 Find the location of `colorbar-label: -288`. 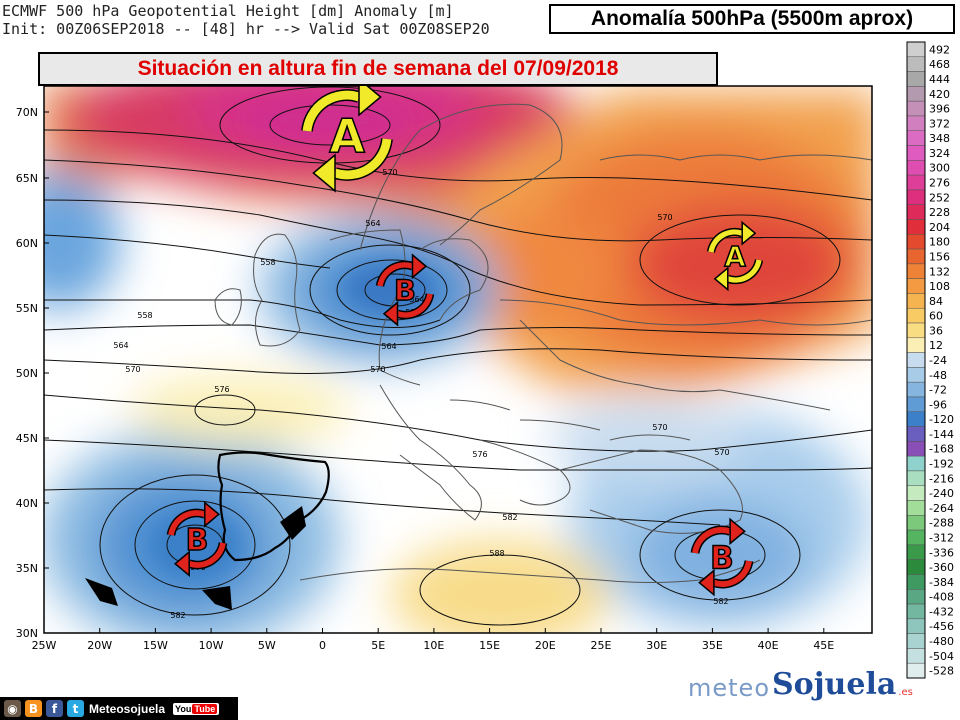

colorbar-label: -288 is located at coordinates (941, 523).